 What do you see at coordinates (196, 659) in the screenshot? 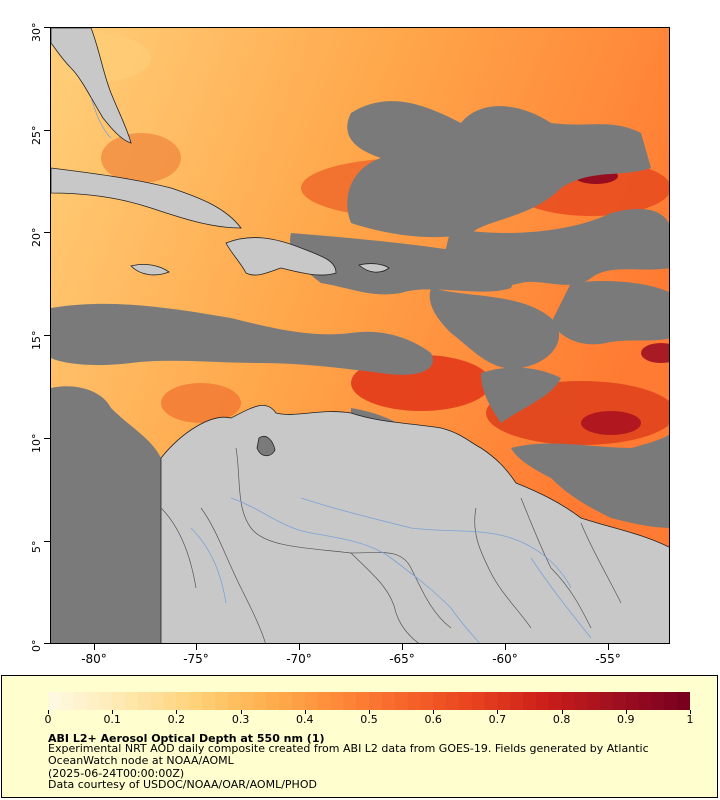
I see `lon-tick-label: -75°` at bounding box center [196, 659].